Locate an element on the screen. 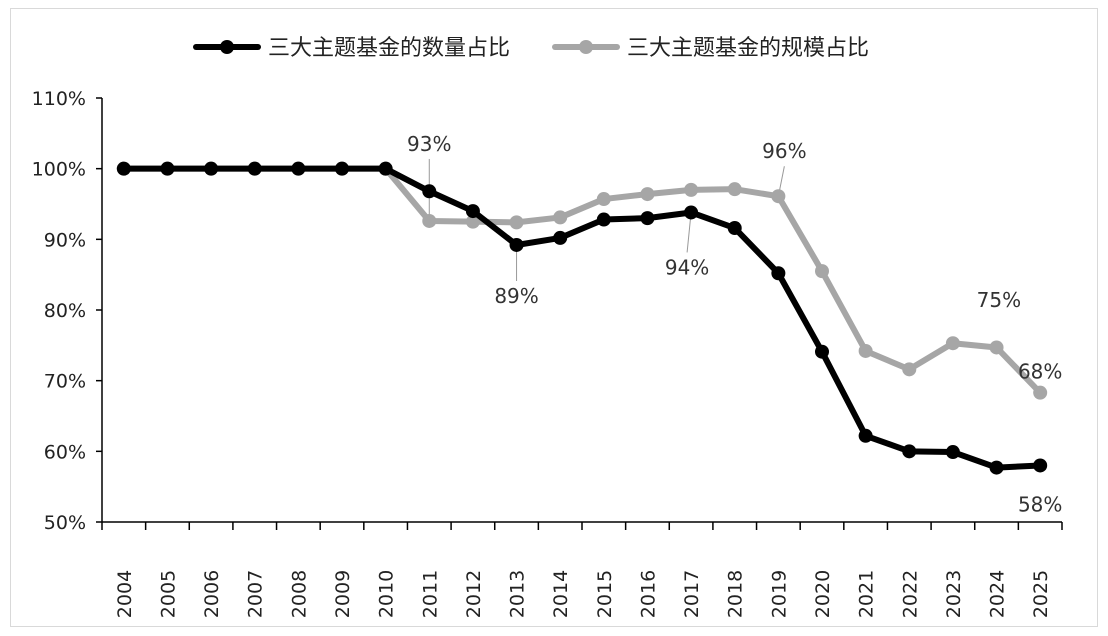 This screenshot has height=636, width=1108. legend-label-0: 三大主题基金的数量占比 is located at coordinates (389, 48).